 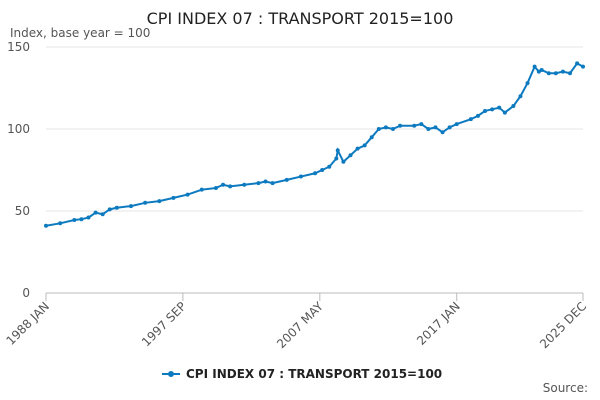 What do you see at coordinates (171, 374) in the screenshot?
I see `legend-marker` at bounding box center [171, 374].